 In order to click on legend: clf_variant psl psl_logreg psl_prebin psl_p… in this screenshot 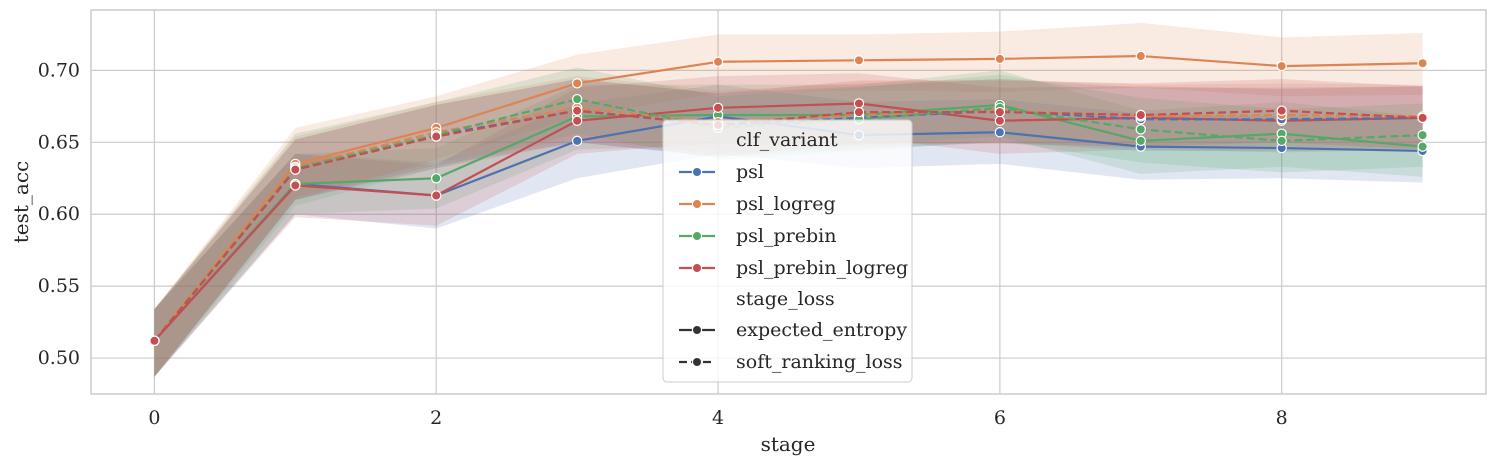, I will do `click(787, 251)`.